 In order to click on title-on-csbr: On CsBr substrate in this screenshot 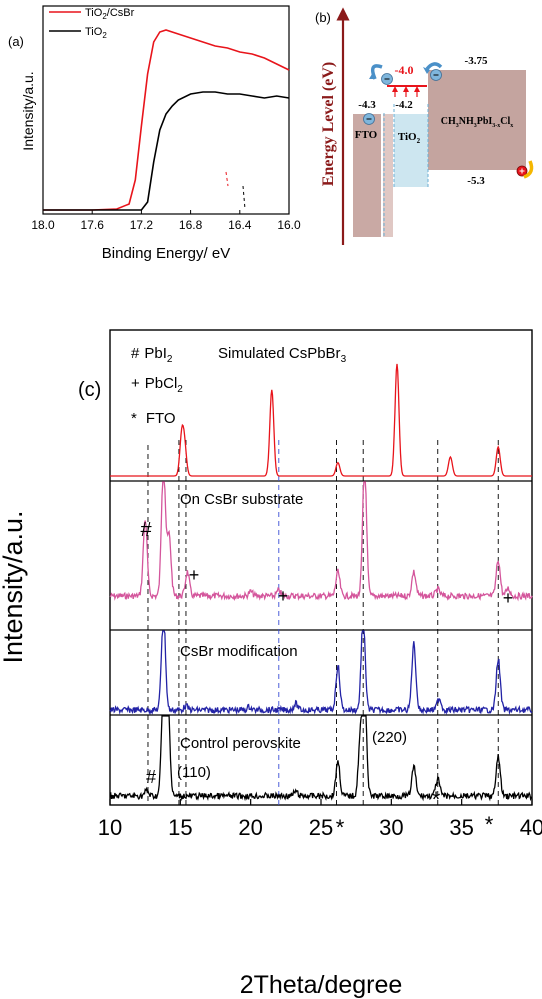, I will do `click(241, 499)`.